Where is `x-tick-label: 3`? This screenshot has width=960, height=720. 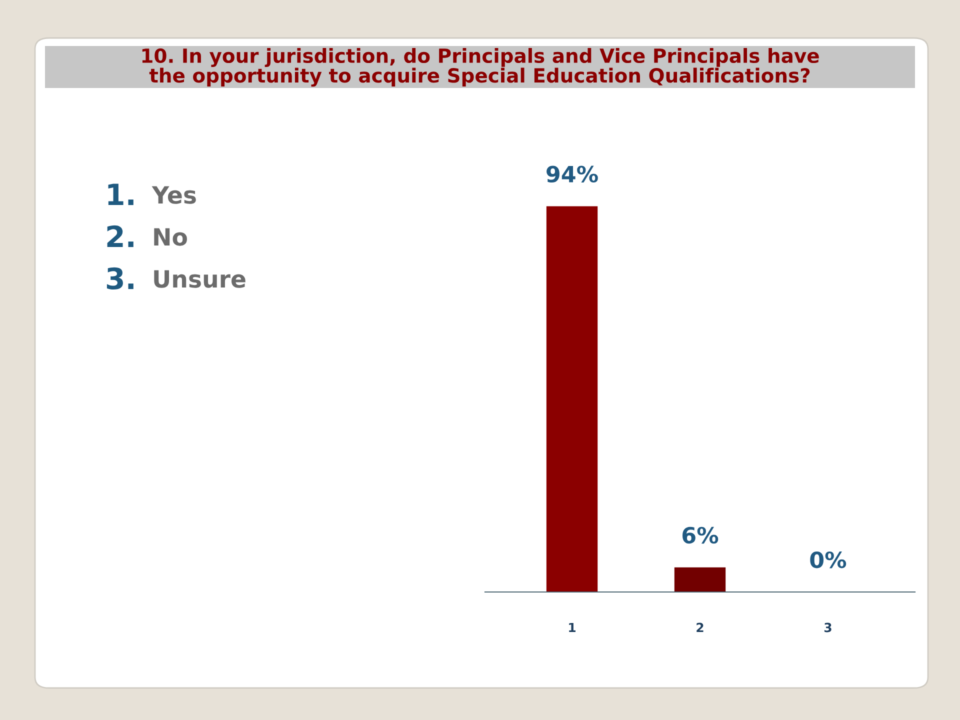 x-tick-label: 3 is located at coordinates (828, 627).